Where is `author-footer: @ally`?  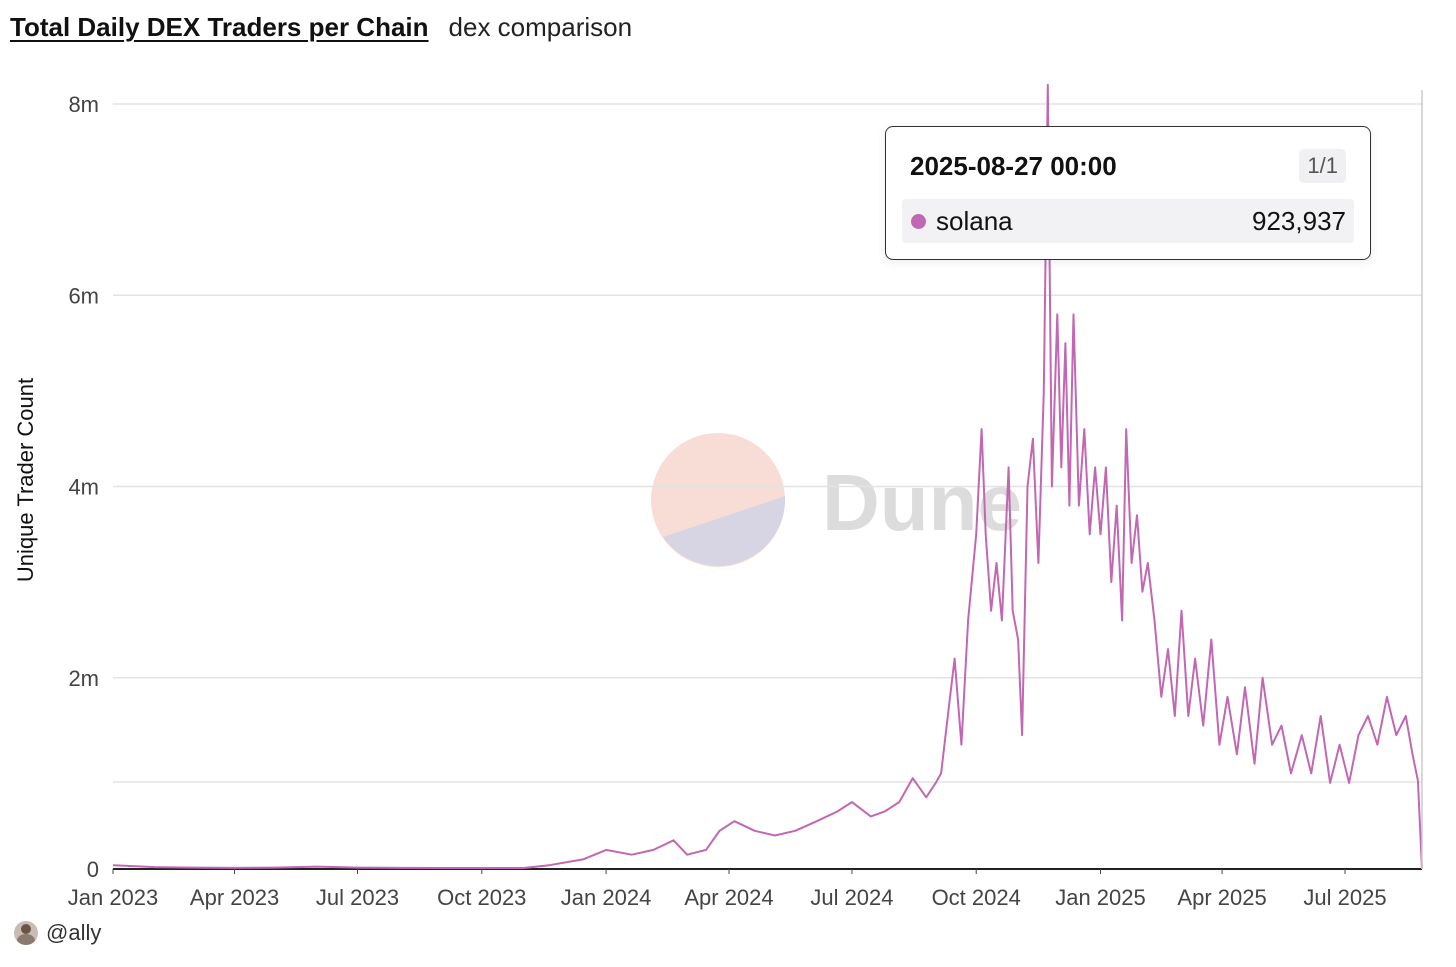
author-footer: @ally is located at coordinates (57, 933).